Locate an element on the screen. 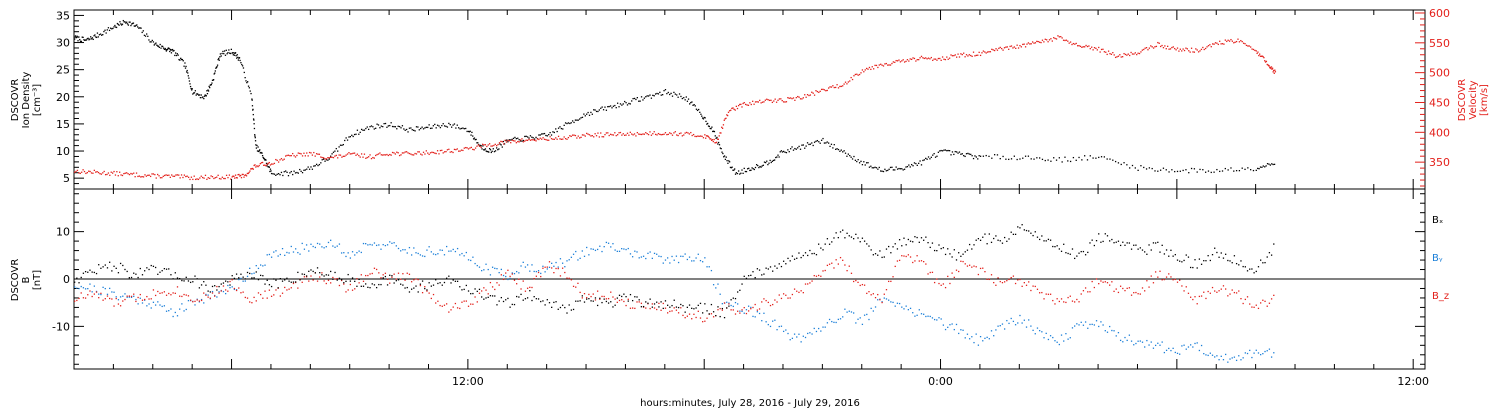  density-tick-label: 5 is located at coordinates (66, 178).